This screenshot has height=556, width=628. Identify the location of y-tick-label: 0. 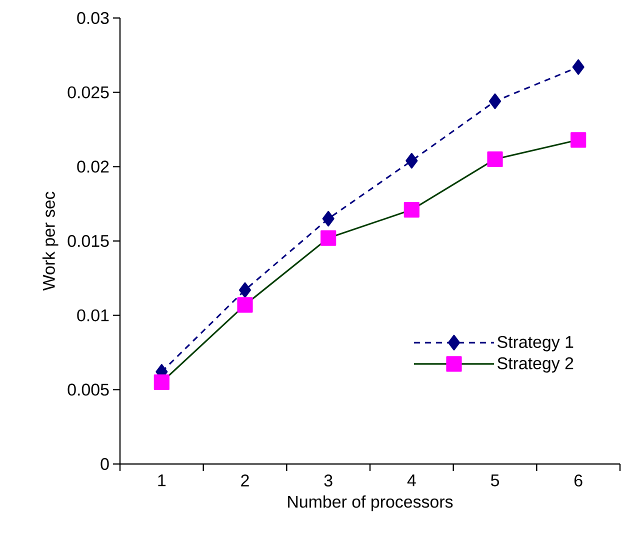
(104, 464).